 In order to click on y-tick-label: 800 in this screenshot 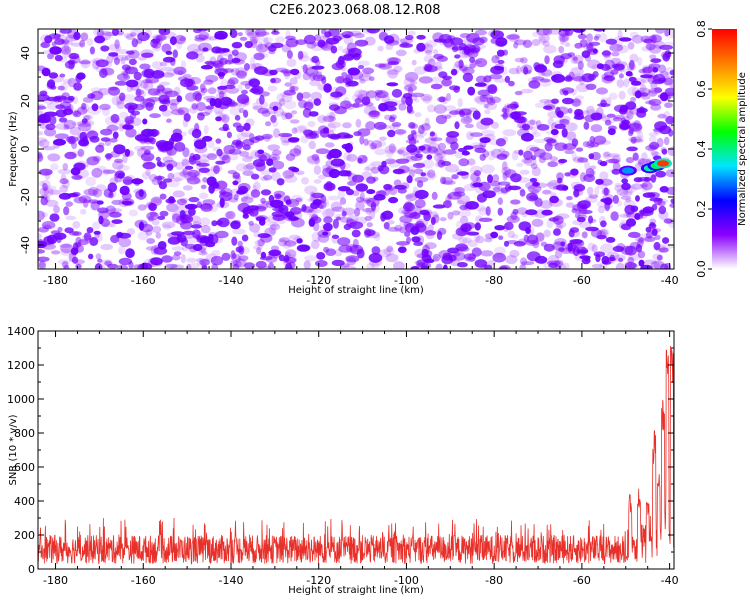, I will do `click(24, 433)`.